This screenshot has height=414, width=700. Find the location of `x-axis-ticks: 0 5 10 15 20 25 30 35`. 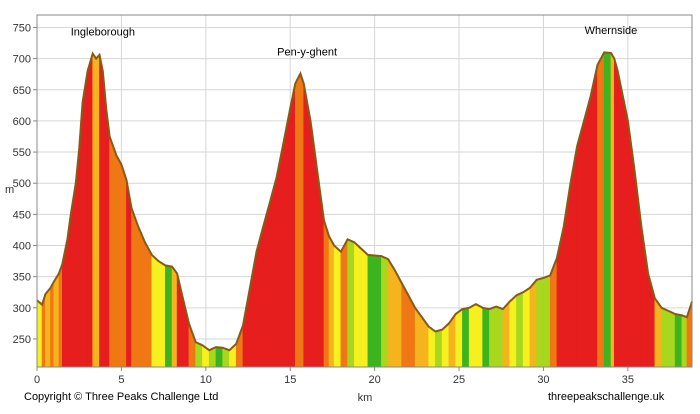

x-axis-ticks: 0 5 10 15 20 25 30 35 is located at coordinates (334, 376).